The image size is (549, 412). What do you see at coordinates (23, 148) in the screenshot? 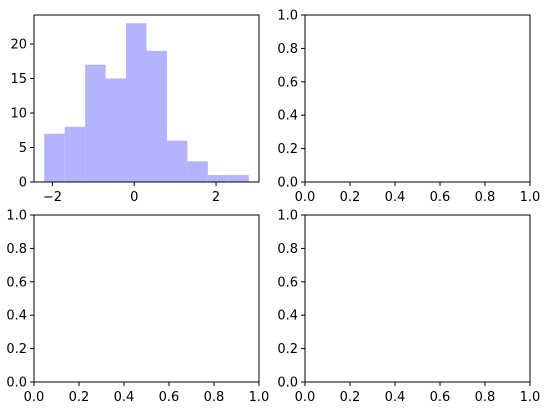
I see `y-tick-label: 5` at bounding box center [23, 148].